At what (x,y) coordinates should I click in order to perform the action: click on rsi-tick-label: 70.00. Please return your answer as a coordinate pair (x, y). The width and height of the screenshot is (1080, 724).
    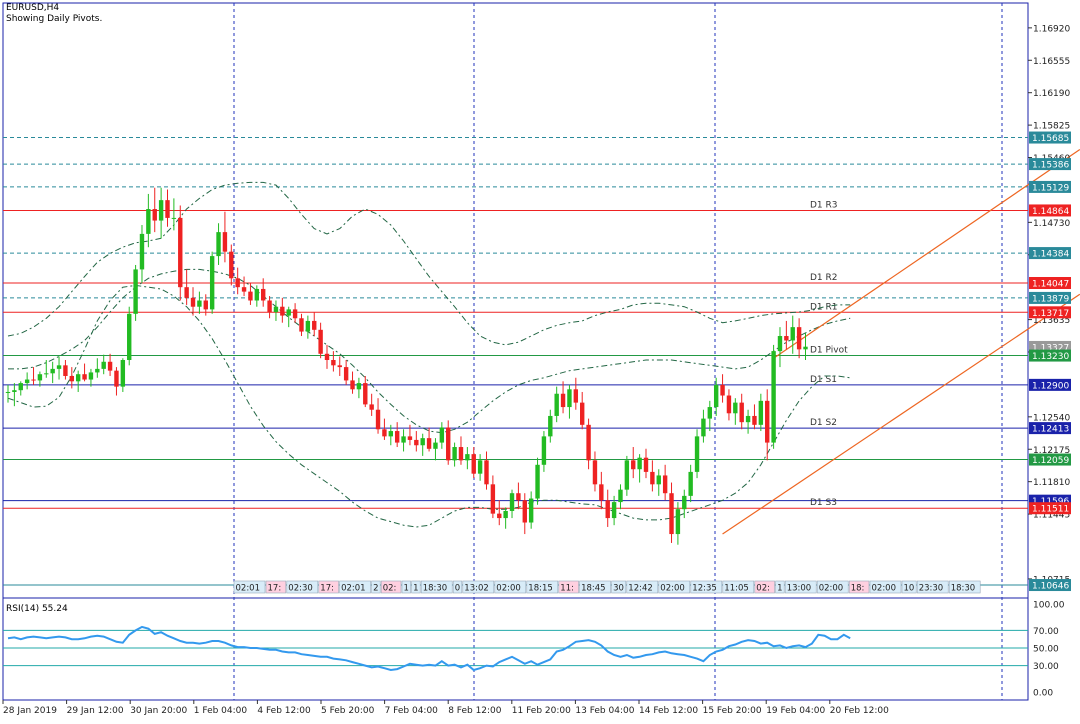
    Looking at the image, I should click on (1046, 632).